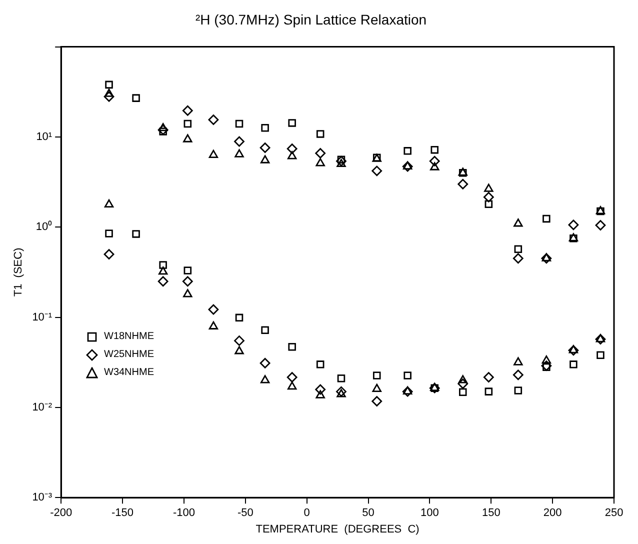 The width and height of the screenshot is (638, 544). What do you see at coordinates (18, 272) in the screenshot?
I see `y-axis-title: T1 (SEC)` at bounding box center [18, 272].